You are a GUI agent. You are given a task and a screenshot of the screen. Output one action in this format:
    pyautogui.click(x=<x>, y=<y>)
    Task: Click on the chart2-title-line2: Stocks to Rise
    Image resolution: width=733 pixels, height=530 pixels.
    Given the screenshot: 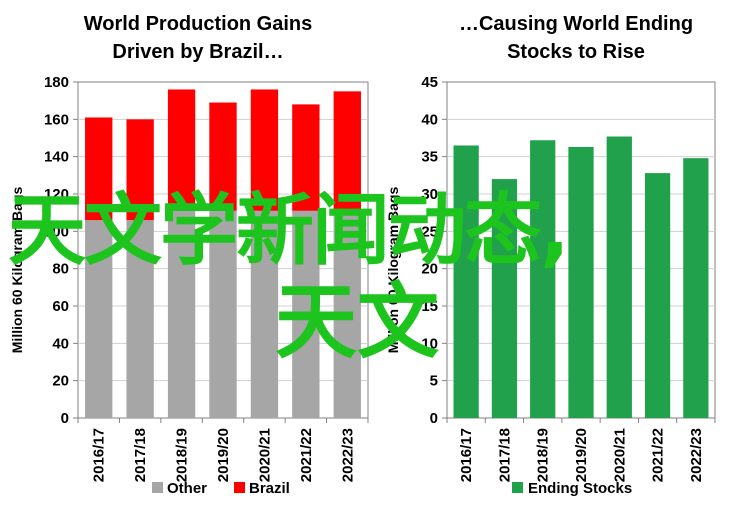 What is the action you would take?
    pyautogui.click(x=576, y=52)
    